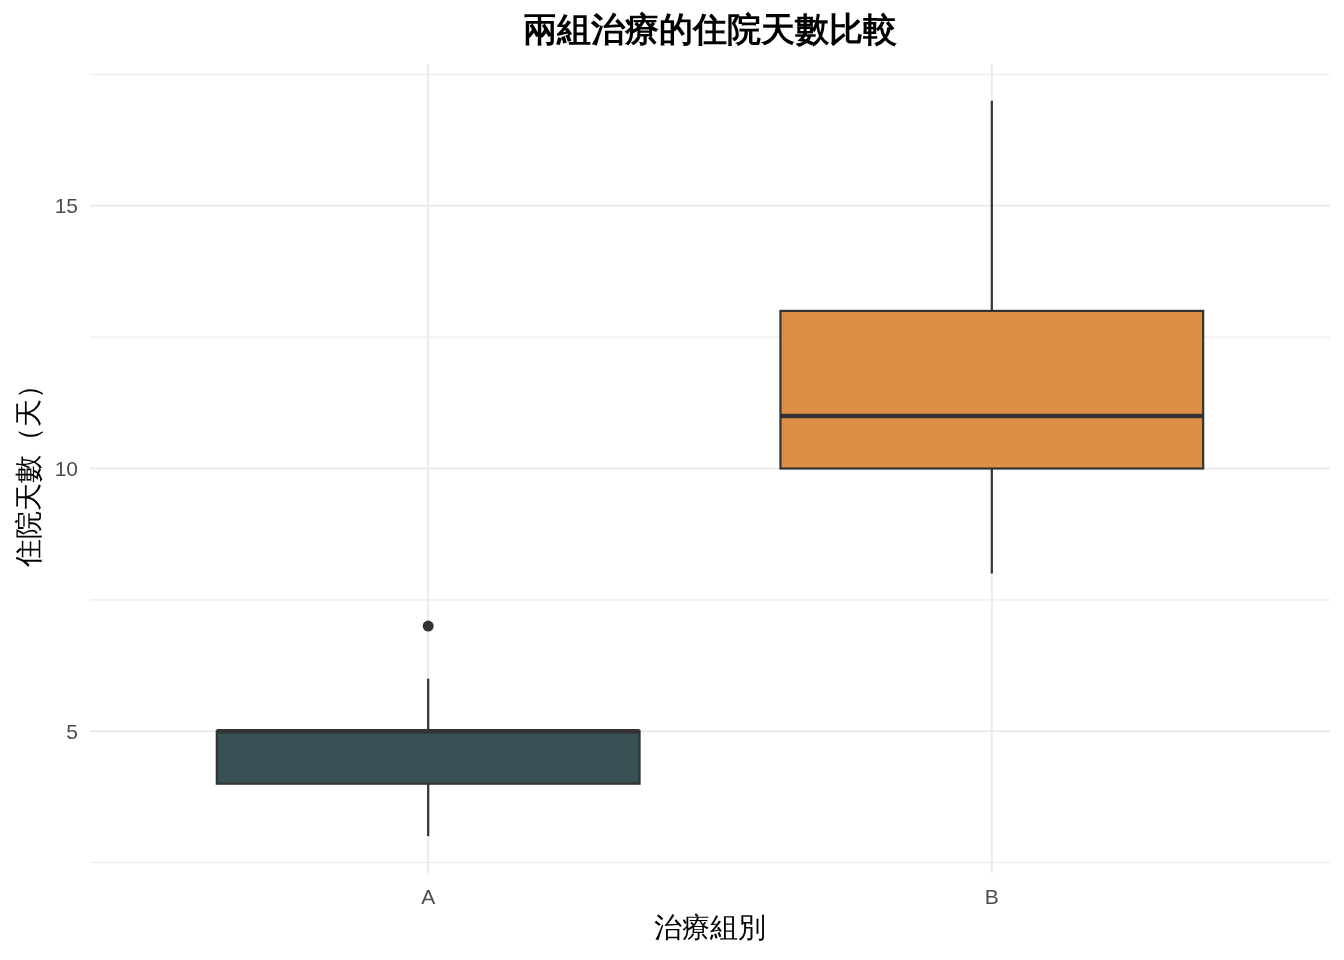  What do you see at coordinates (710, 927) in the screenshot?
I see `x-axis-title: 治療組別` at bounding box center [710, 927].